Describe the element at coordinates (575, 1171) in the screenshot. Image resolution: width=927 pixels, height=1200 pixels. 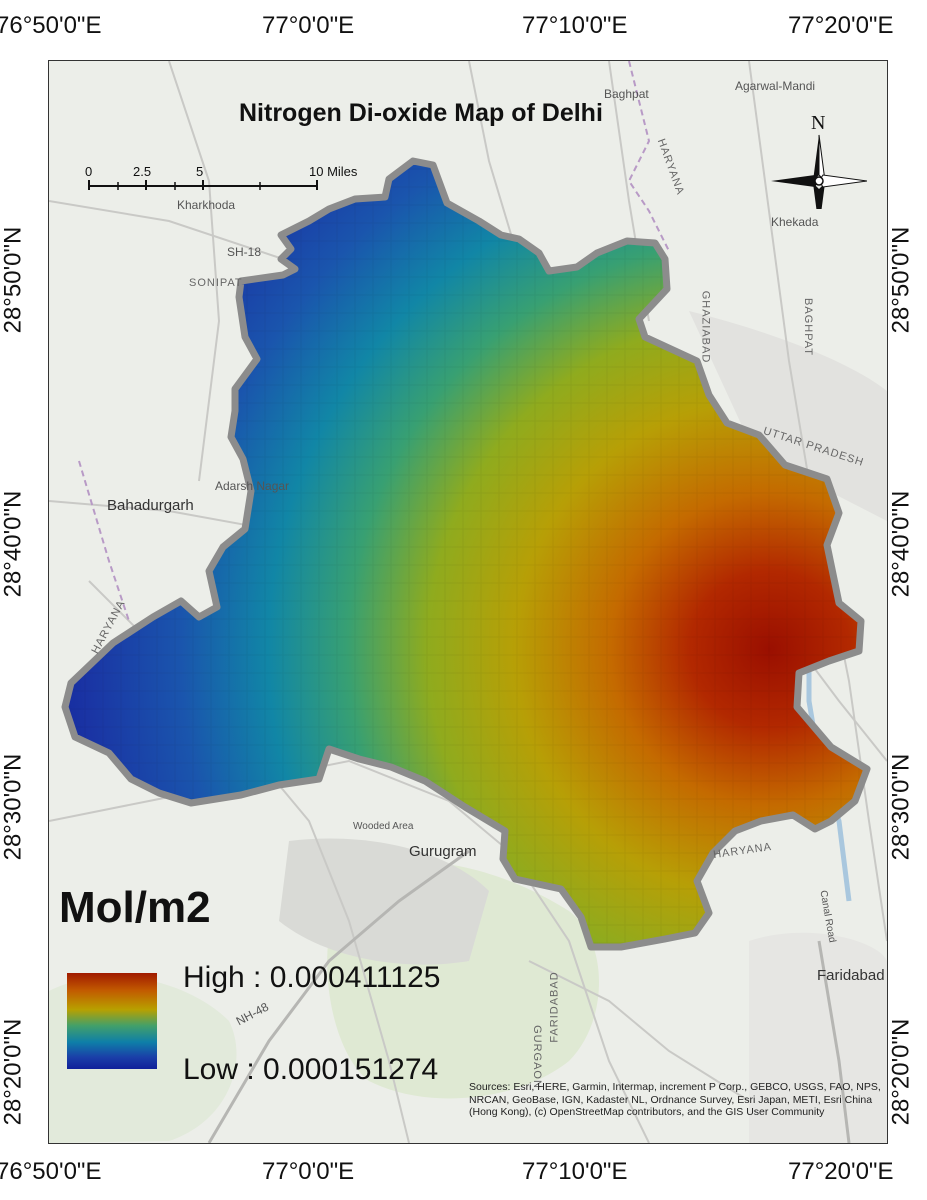
I see `longitude-label-bottom-3: 77°10'0"E` at that location.